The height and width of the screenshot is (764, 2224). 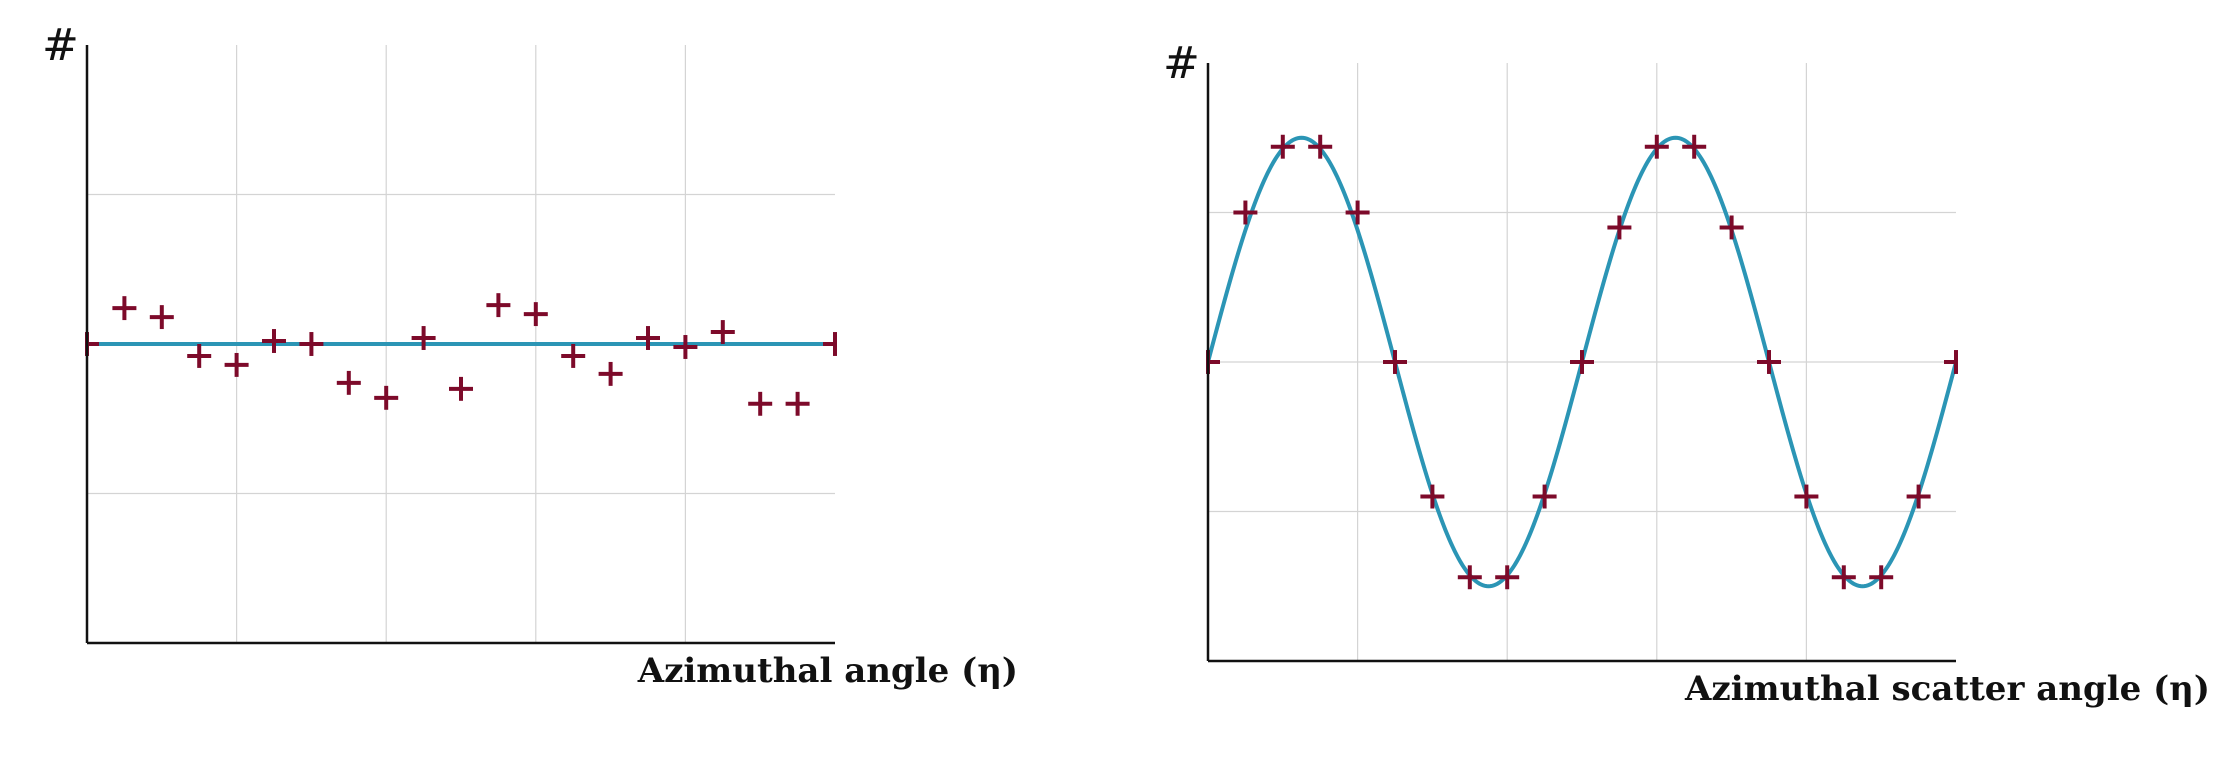 What do you see at coordinates (461, 354) in the screenshot?
I see `left-chart-data-points` at bounding box center [461, 354].